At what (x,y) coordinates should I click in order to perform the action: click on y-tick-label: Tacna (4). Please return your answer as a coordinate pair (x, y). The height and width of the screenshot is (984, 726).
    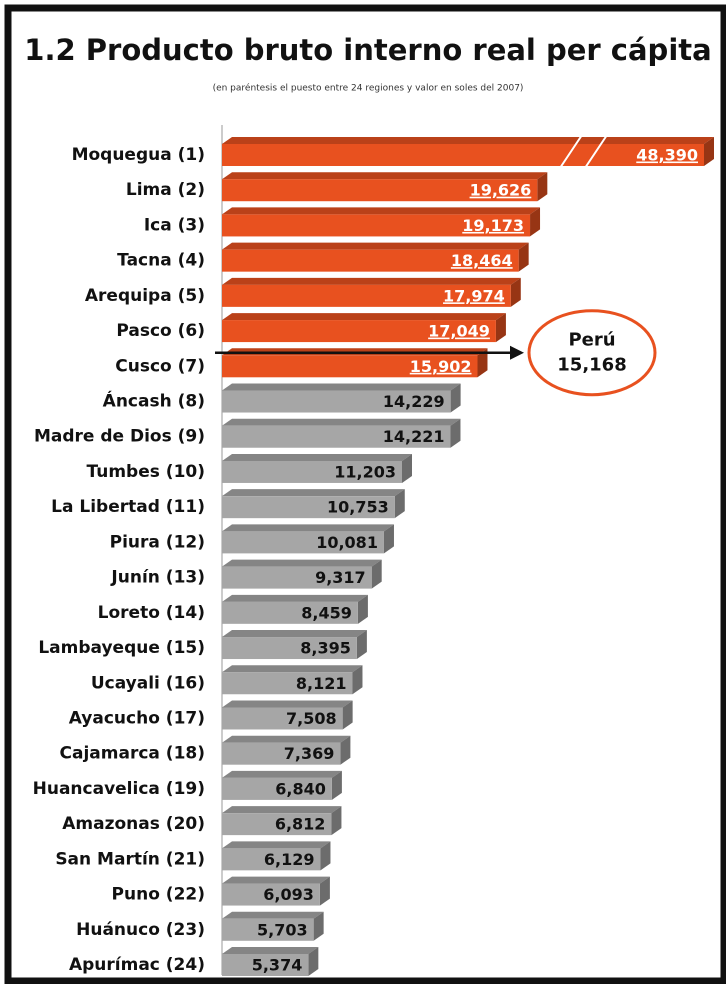
    Looking at the image, I should click on (161, 261).